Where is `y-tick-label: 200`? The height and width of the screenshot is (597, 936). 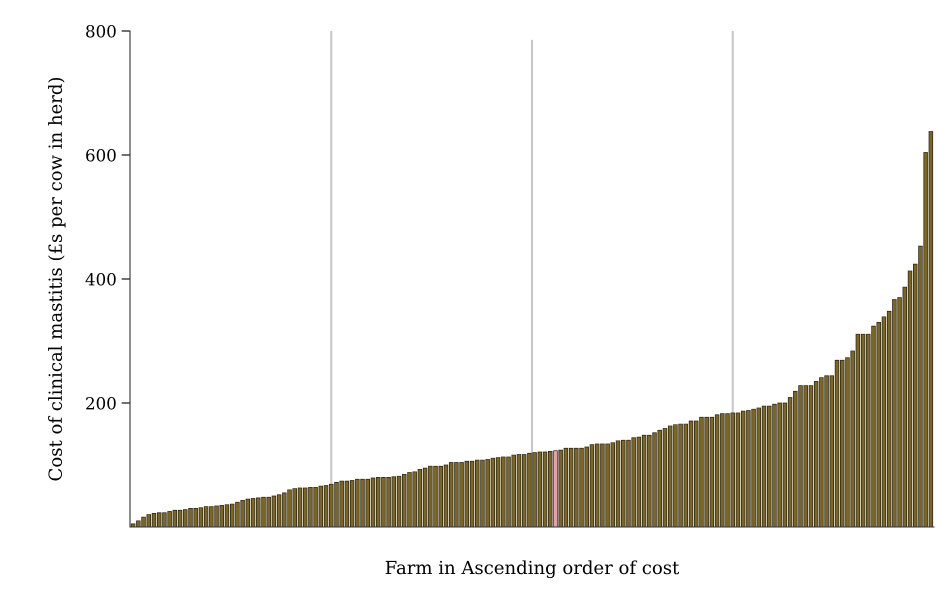 y-tick-label: 200 is located at coordinates (101, 403).